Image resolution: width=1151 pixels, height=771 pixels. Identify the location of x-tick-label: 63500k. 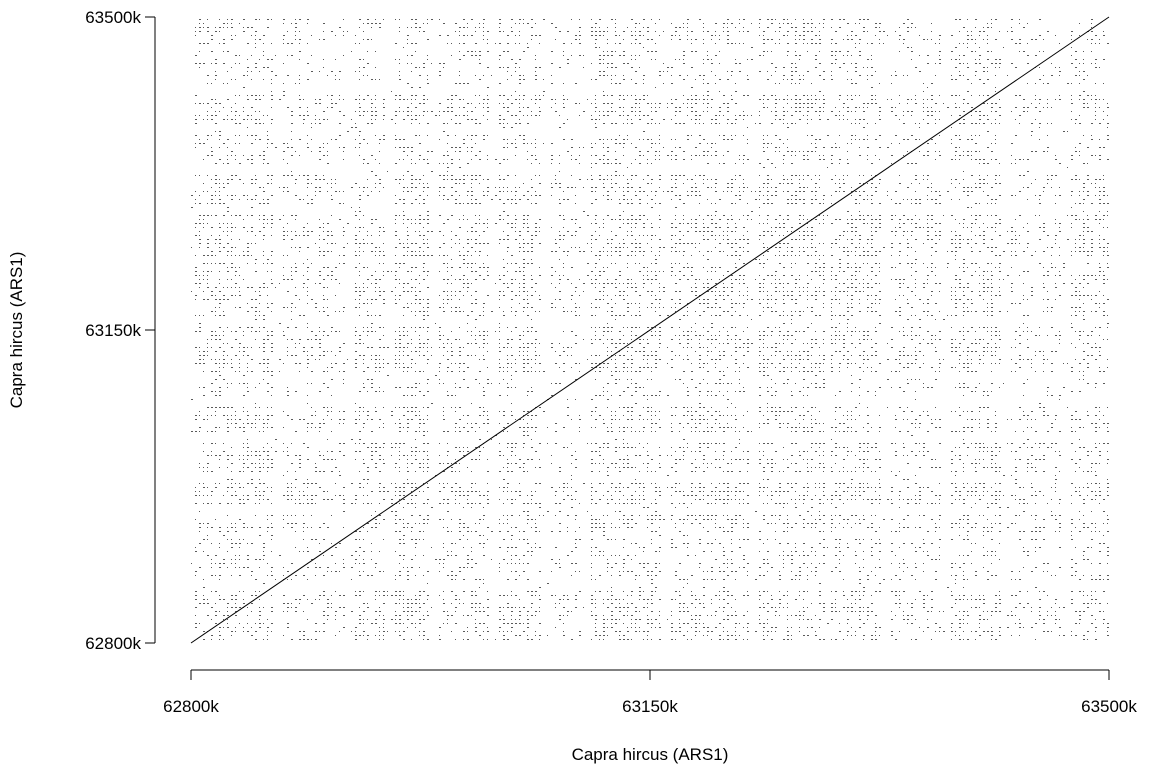
(1109, 706).